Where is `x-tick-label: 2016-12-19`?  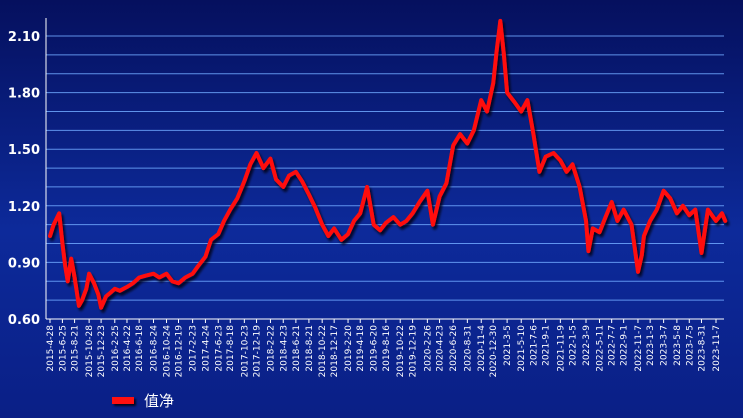
x-tick-label: 2016-12-19 is located at coordinates (179, 351).